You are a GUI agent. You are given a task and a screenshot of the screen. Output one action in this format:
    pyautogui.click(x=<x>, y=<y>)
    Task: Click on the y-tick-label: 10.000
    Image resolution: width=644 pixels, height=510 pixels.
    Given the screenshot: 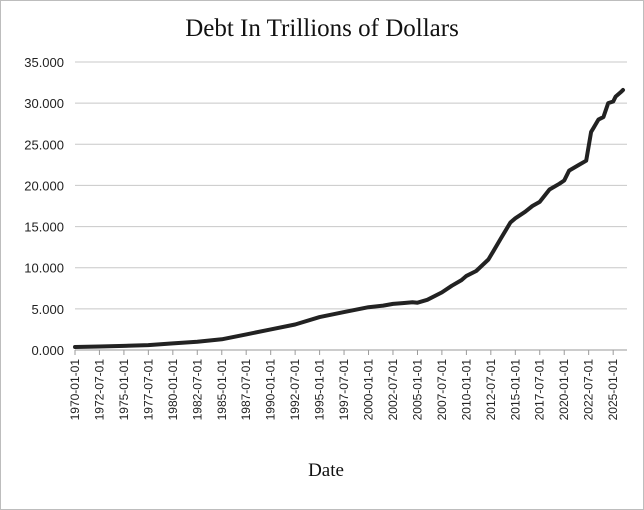 What is the action you would take?
    pyautogui.click(x=44, y=268)
    